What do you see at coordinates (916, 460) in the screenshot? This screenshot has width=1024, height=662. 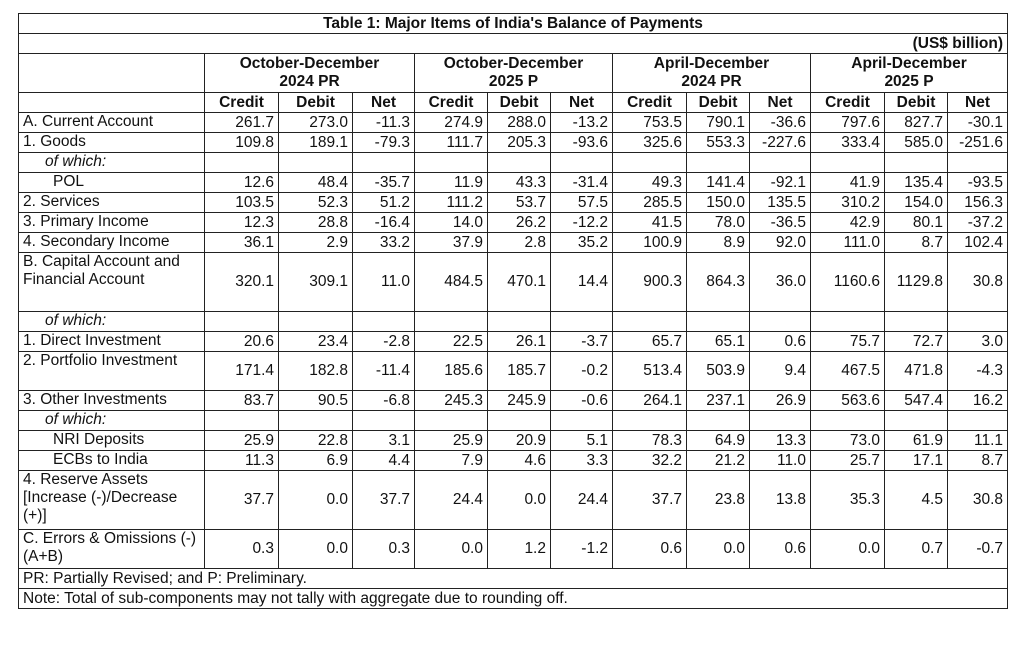 I see `value-cell: 17.1` at bounding box center [916, 460].